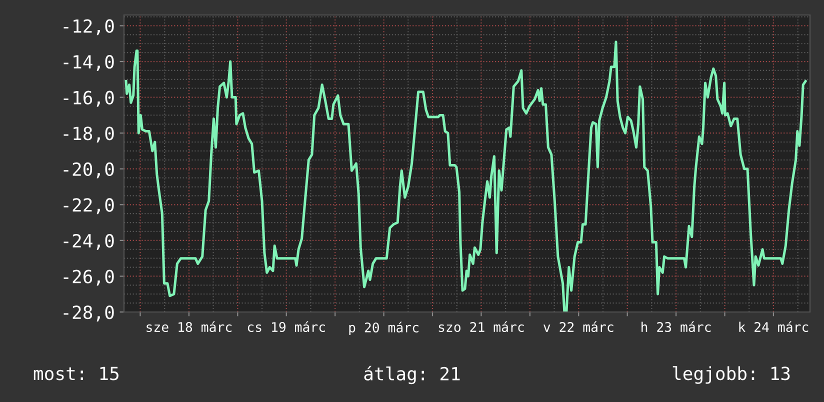  What do you see at coordinates (89, 27) in the screenshot?
I see `y-tick-label: -12,0` at bounding box center [89, 27].